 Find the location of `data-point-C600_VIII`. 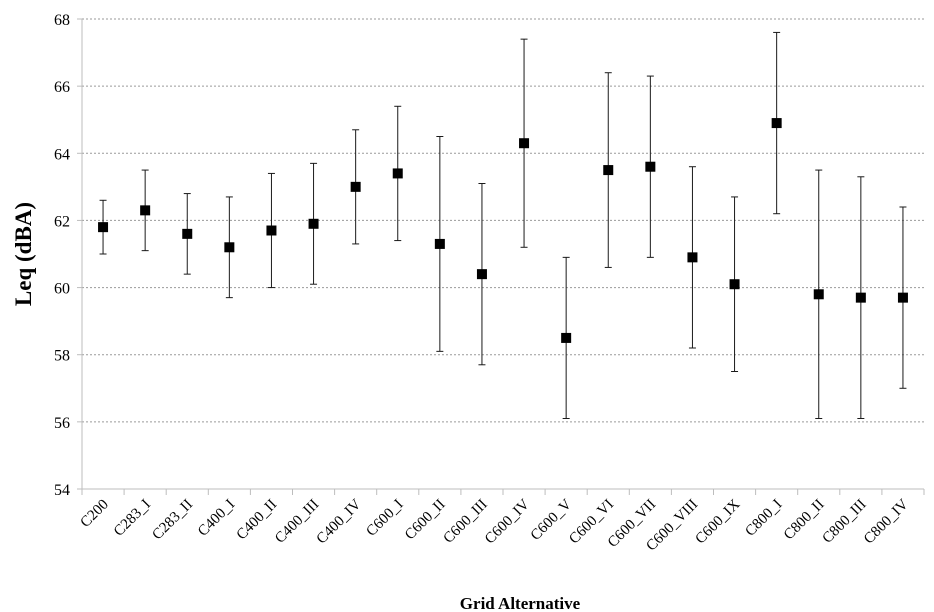

data-point-C600_VIII is located at coordinates (692, 257).